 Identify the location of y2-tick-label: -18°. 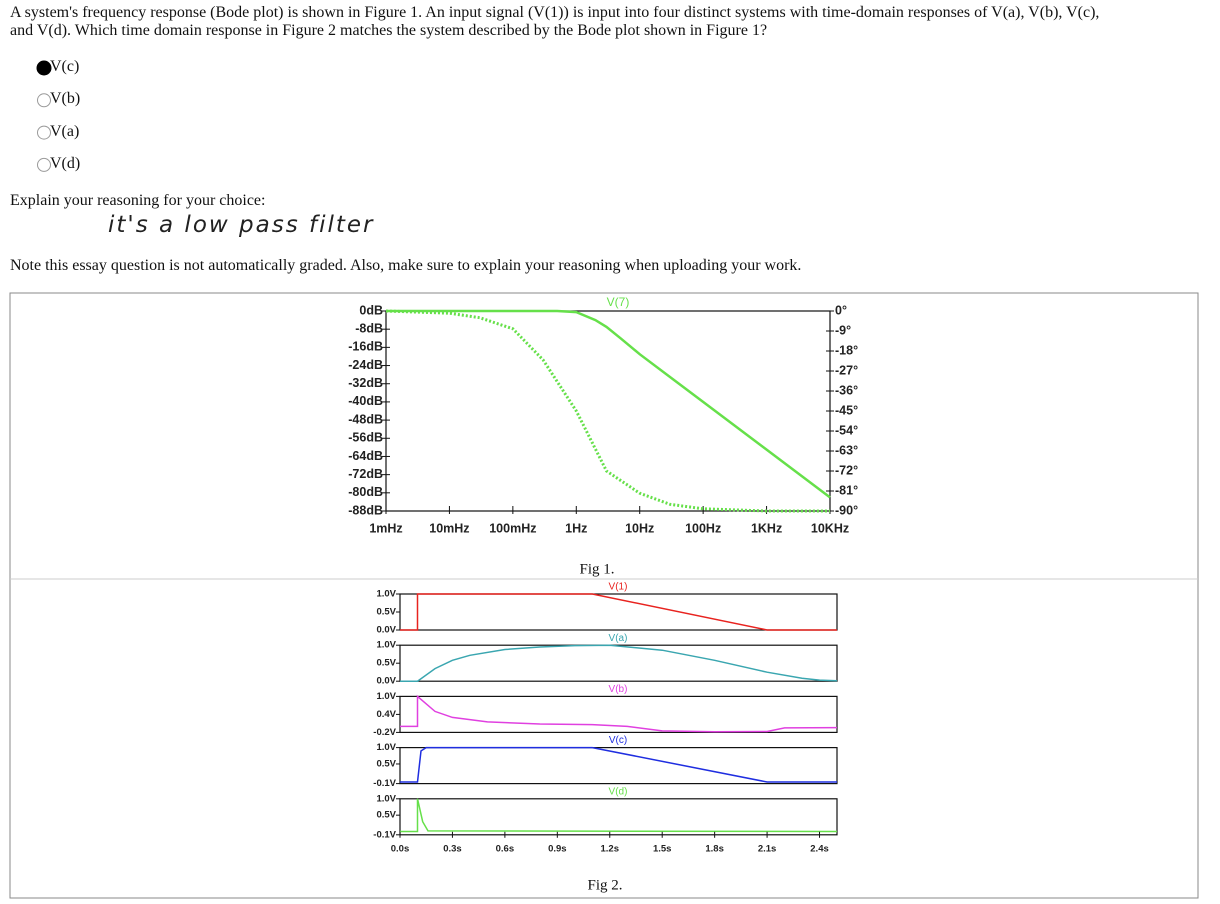
(846, 350).